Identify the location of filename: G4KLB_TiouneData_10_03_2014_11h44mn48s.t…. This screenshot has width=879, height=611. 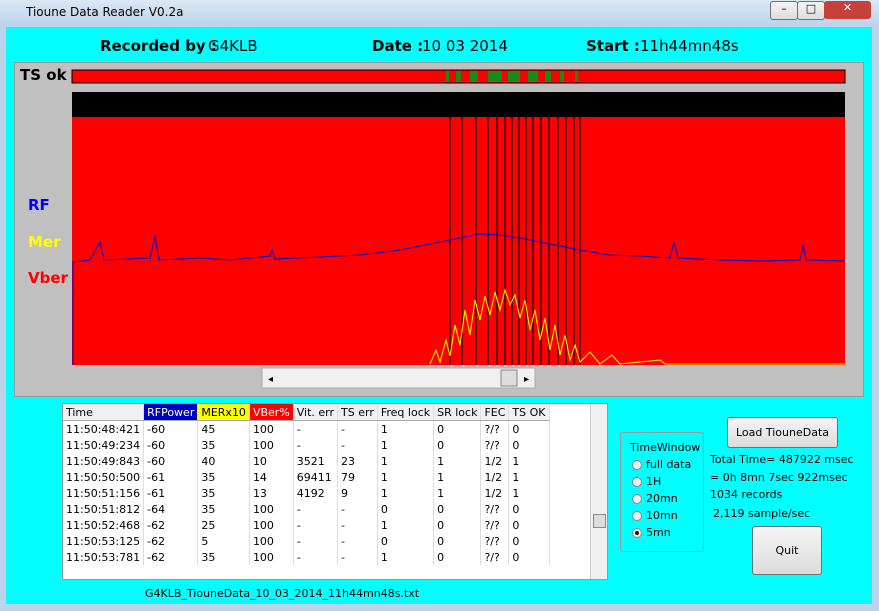
(282, 593).